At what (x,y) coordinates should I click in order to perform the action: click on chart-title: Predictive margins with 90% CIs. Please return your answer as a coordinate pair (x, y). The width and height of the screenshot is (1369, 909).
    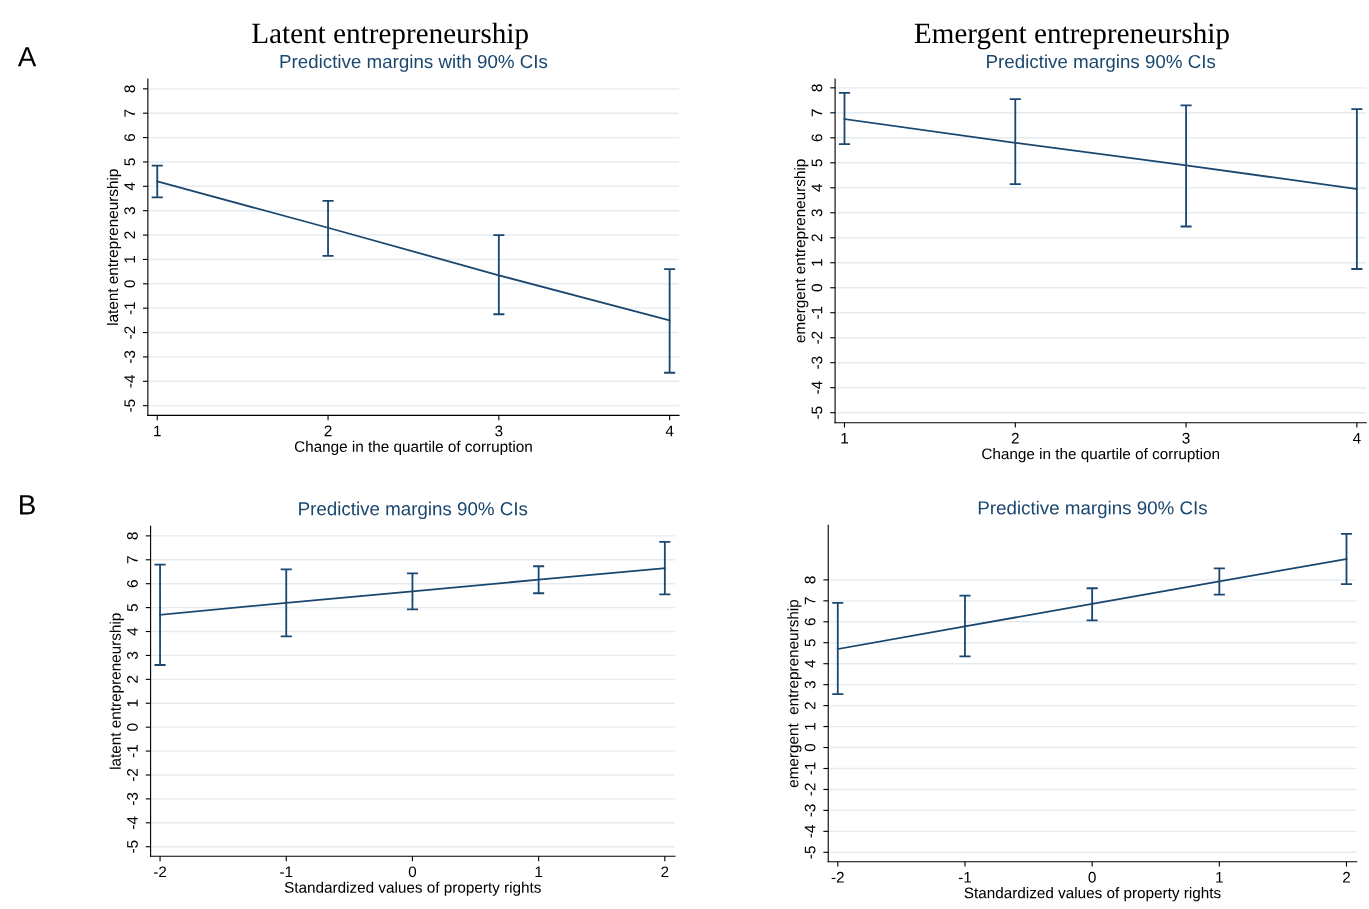
    Looking at the image, I should click on (414, 63).